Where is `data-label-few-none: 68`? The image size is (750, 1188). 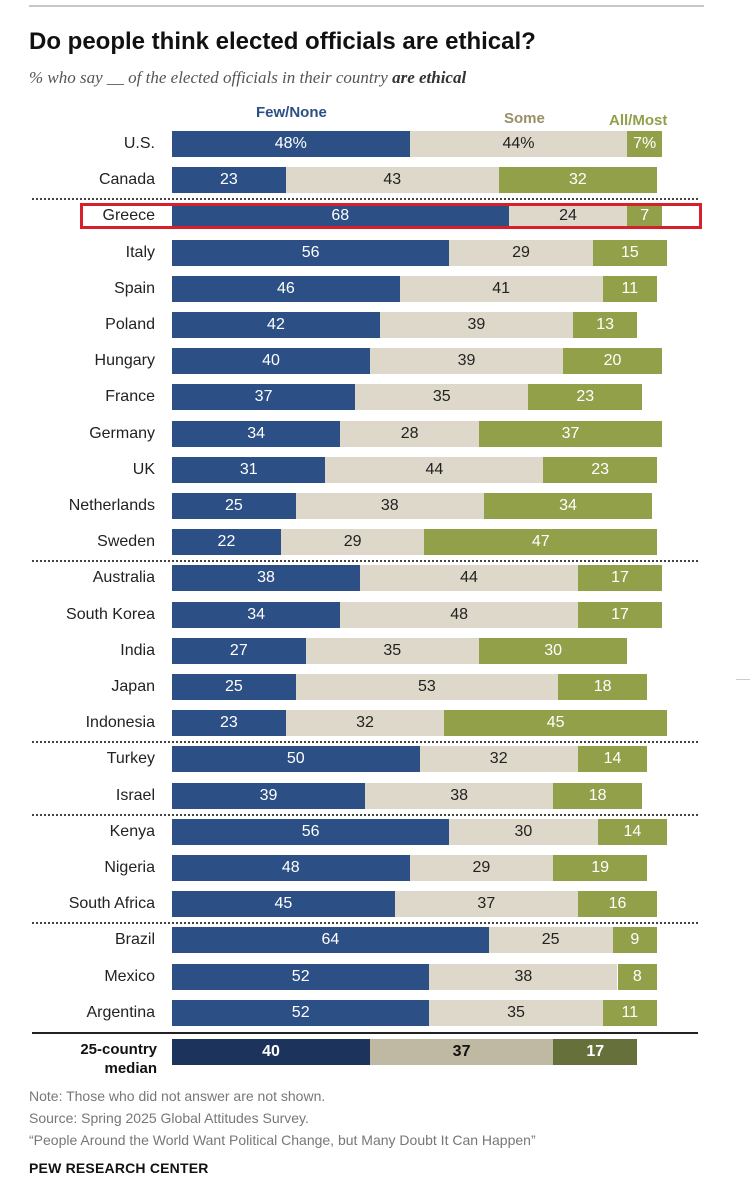
data-label-few-none: 68 is located at coordinates (340, 216).